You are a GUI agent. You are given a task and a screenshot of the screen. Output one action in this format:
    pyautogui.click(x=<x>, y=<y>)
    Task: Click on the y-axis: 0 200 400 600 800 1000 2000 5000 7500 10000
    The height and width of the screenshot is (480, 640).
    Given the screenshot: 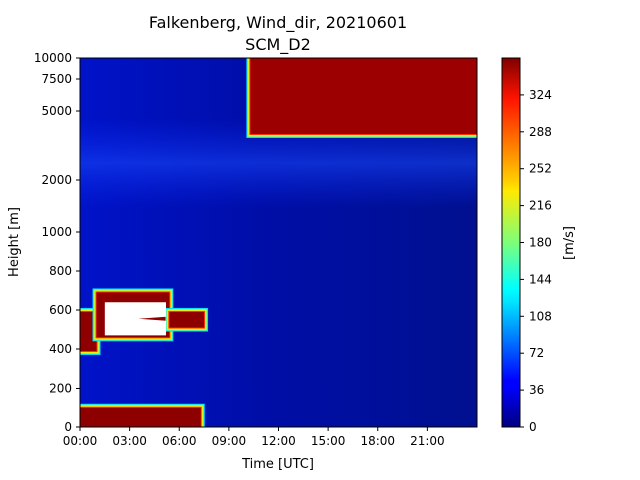 What is the action you would take?
    pyautogui.click(x=57, y=242)
    